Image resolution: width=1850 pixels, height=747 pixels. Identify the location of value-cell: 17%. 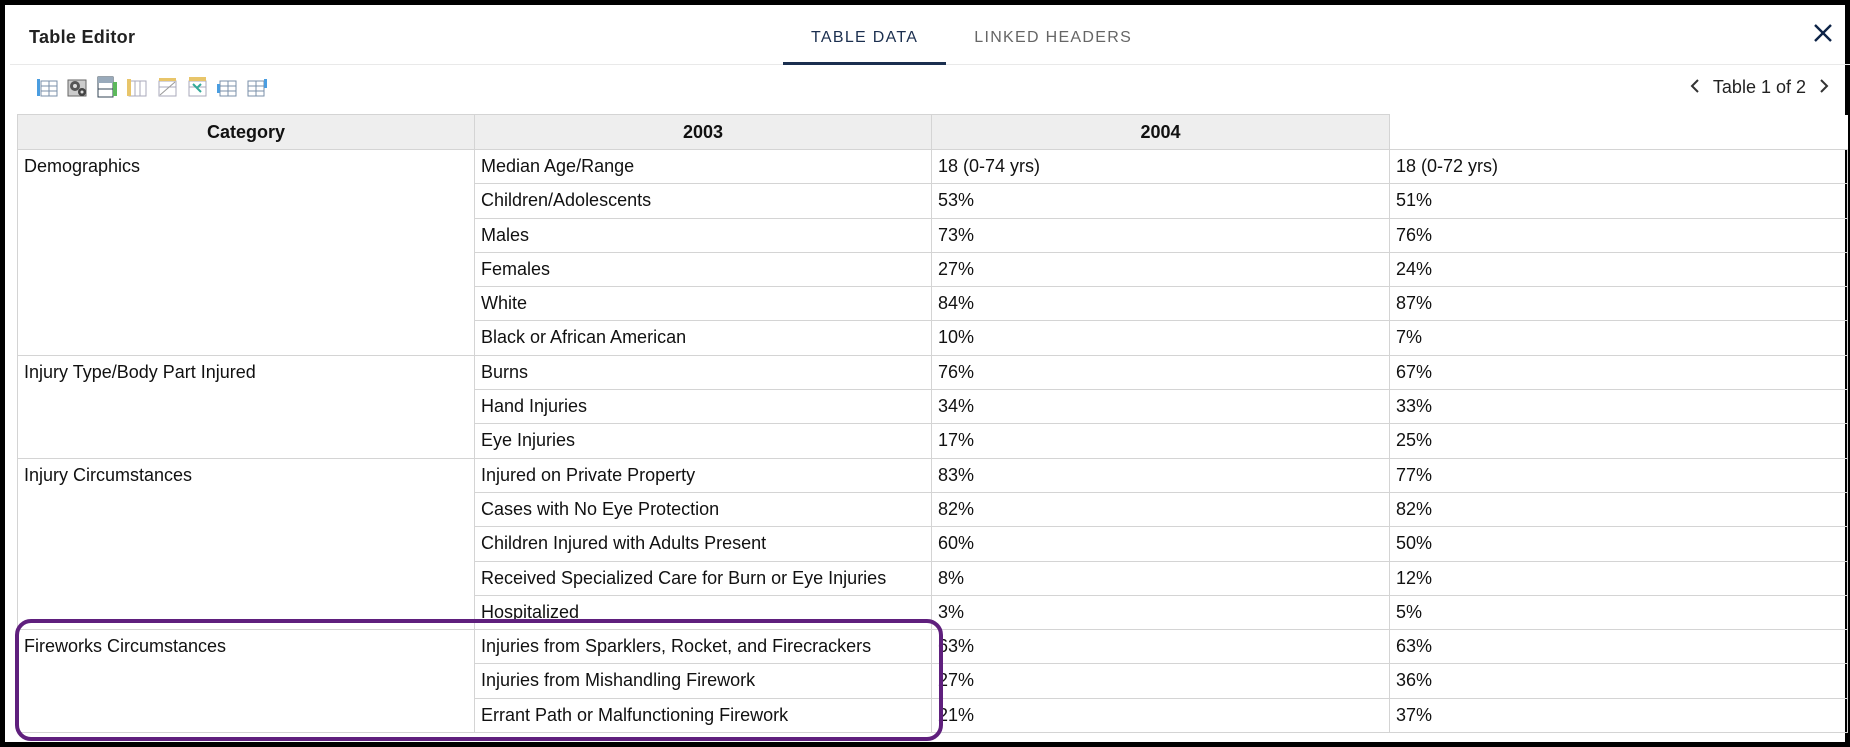
(1160, 441).